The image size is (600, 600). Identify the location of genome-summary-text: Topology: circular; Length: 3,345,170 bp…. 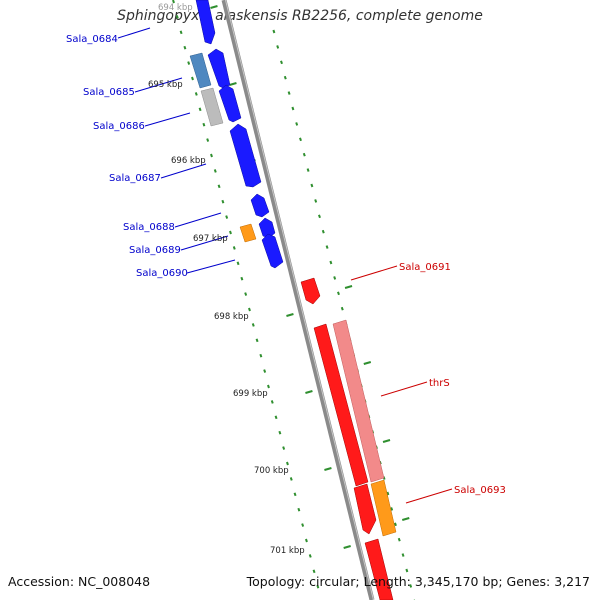
(418, 581).